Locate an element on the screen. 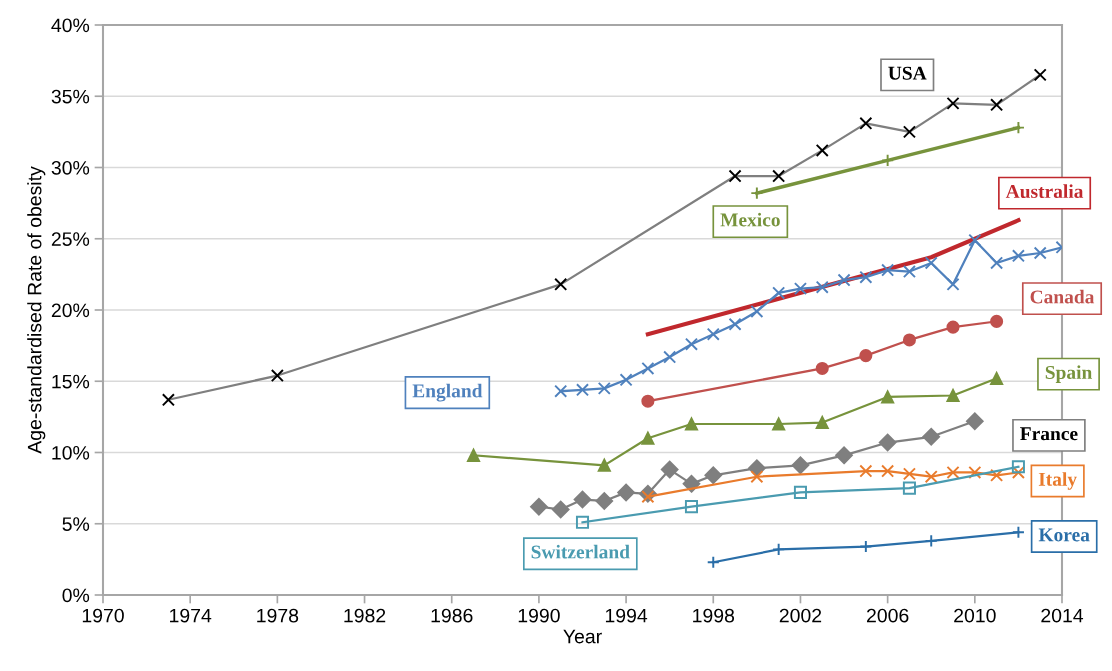 The width and height of the screenshot is (1112, 671). series-label: Korea is located at coordinates (1064, 535).